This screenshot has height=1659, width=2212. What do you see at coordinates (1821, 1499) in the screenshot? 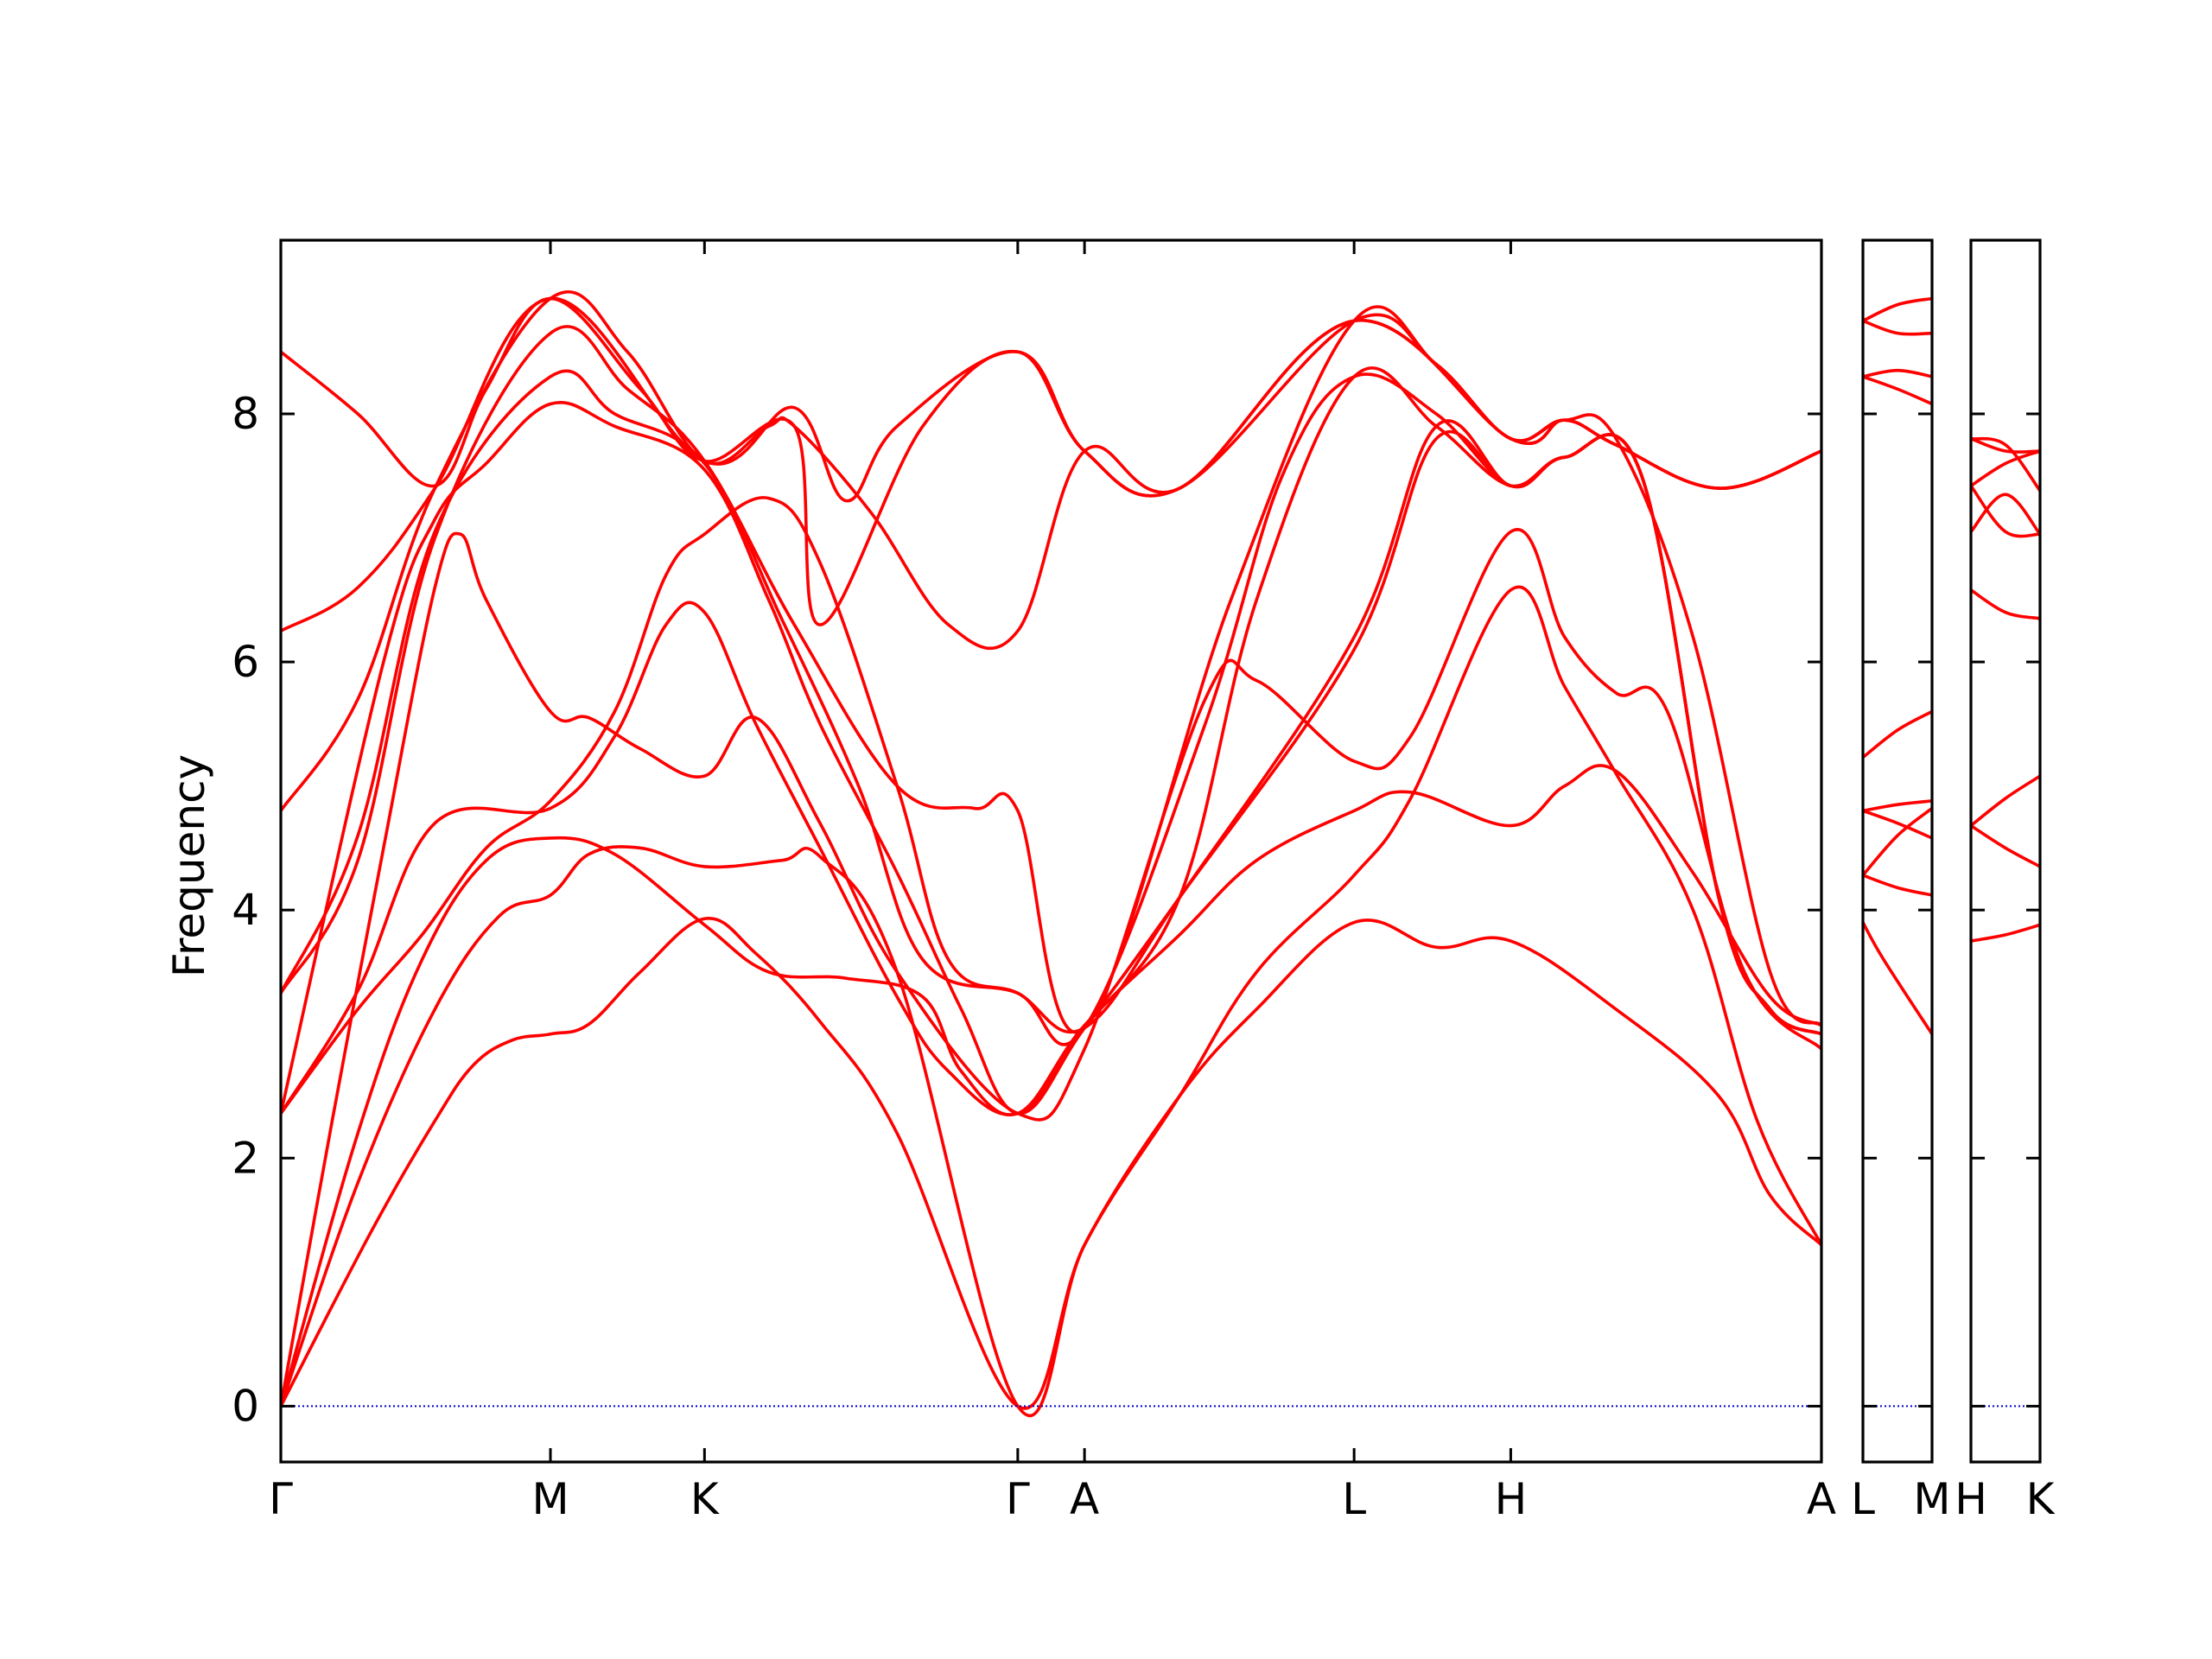
I see `x-tick-label-main-7: A` at bounding box center [1821, 1499].